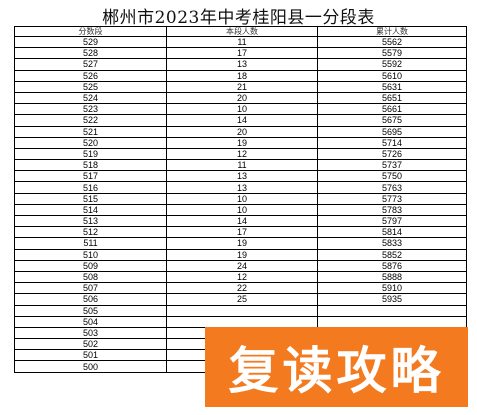 This screenshot has height=415, width=477. Describe the element at coordinates (392, 53) in the screenshot. I see `cell-cumulative: 5579` at that location.